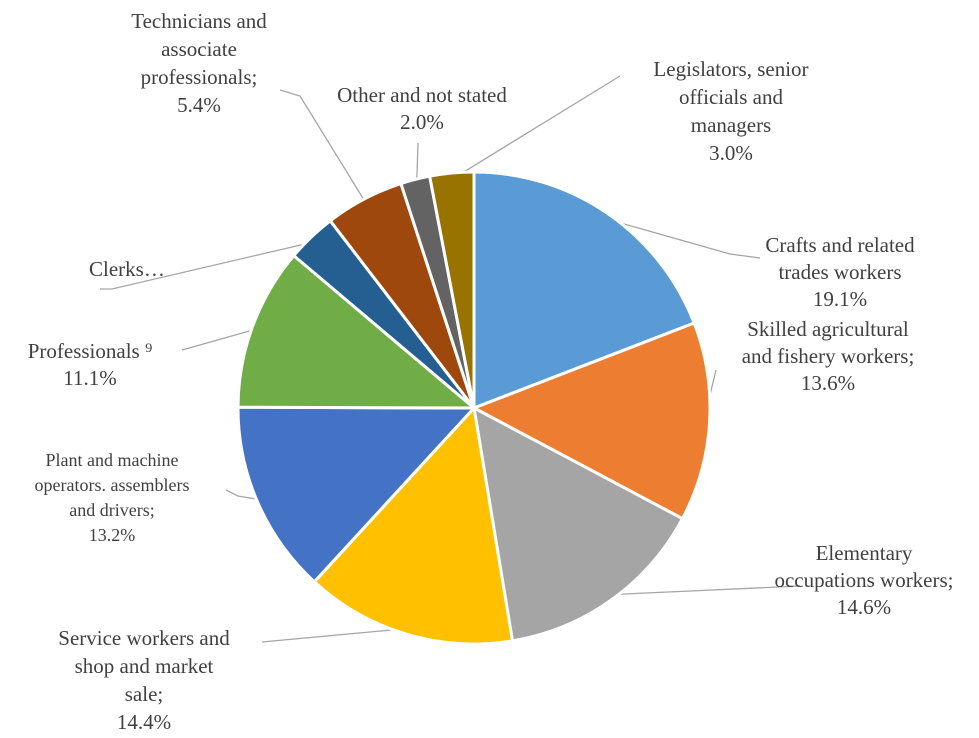  Describe the element at coordinates (90, 351) in the screenshot. I see `slice-label-line: Professionals ⁹` at that location.